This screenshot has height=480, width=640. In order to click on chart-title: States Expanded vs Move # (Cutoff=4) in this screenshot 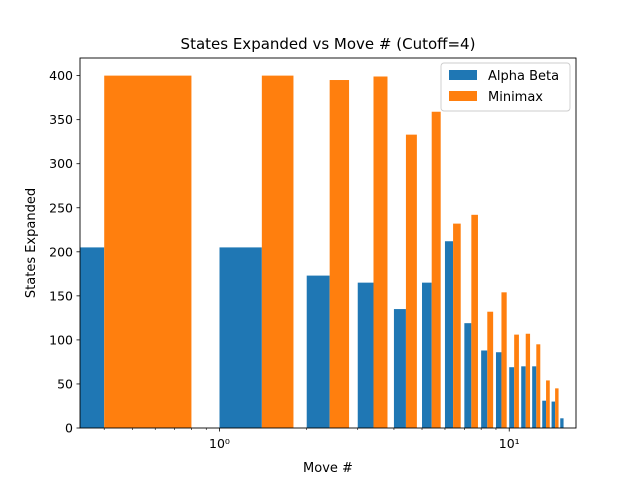, I will do `click(328, 44)`.